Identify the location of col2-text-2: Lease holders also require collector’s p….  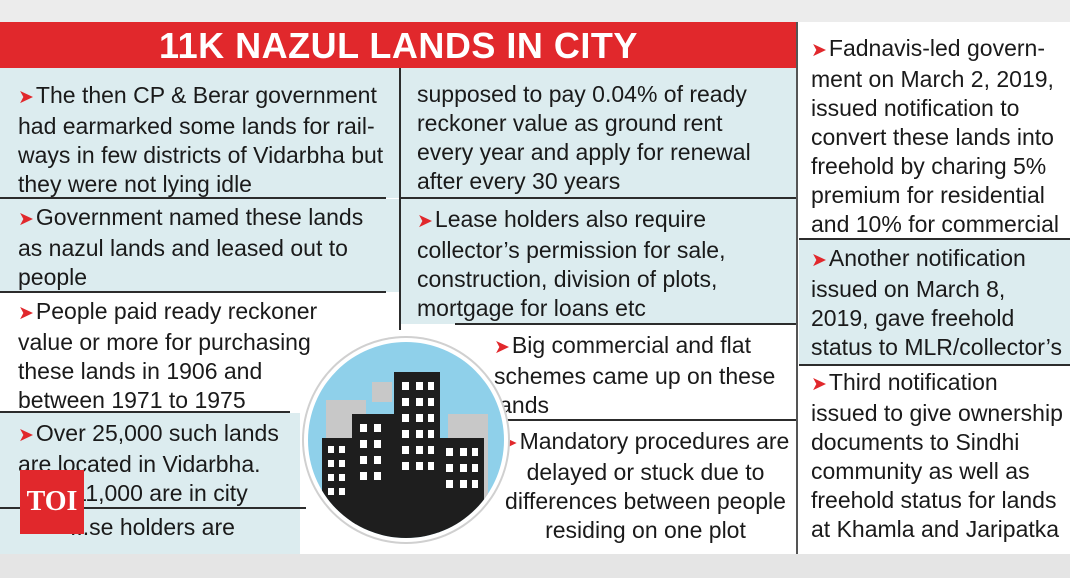
(571, 263).